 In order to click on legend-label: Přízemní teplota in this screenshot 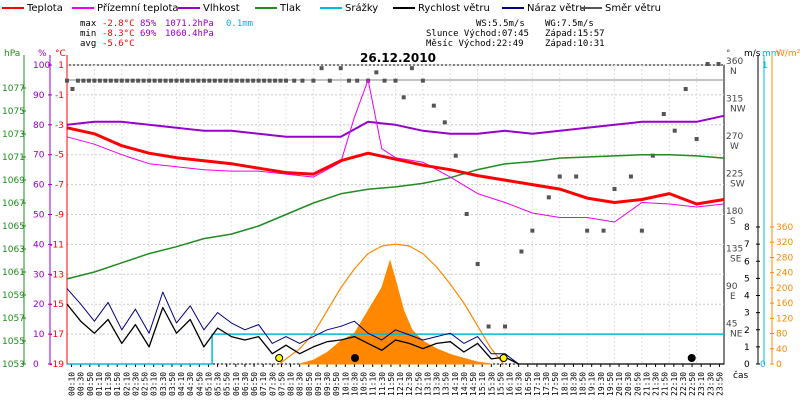, I will do `click(138, 8)`.